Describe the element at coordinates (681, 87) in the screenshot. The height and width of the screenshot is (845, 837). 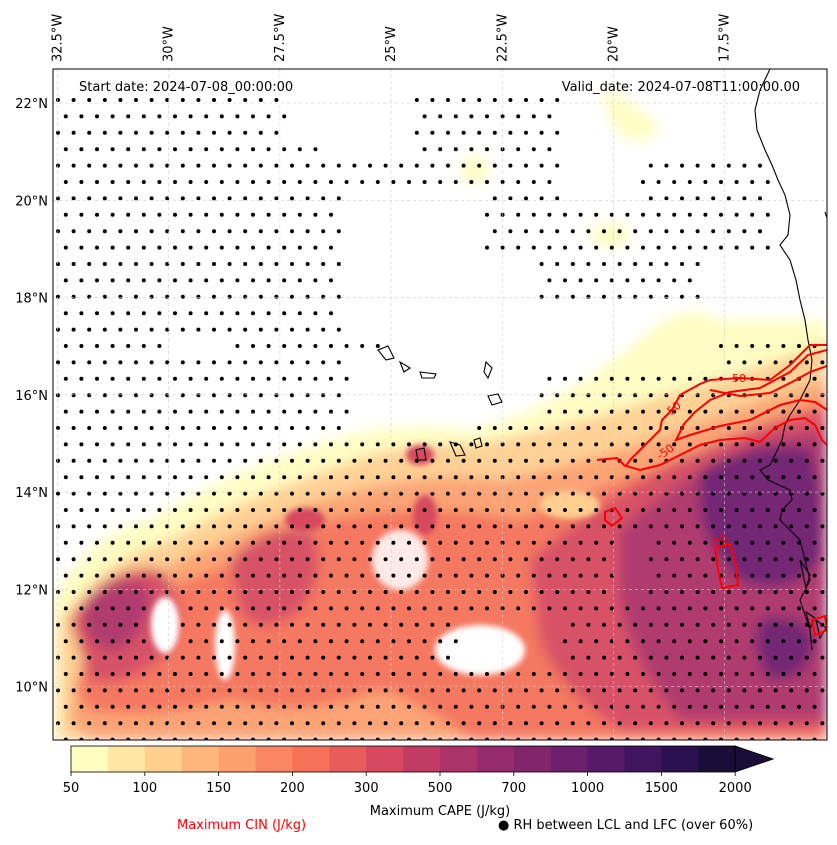
I see `valid-date-label: Valid_date: 2024-07-08T11:00:00.00` at that location.